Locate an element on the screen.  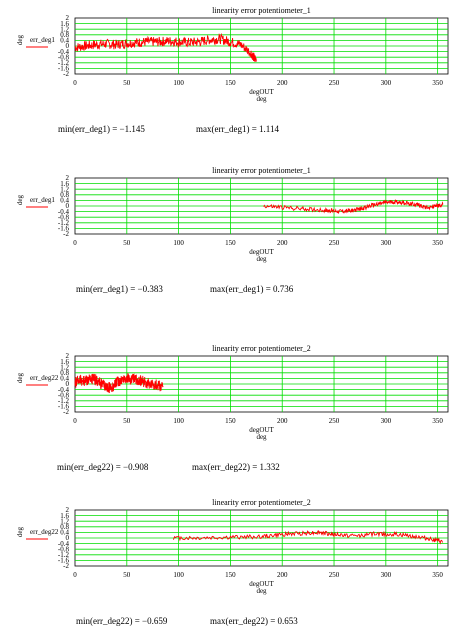
max-stat-3: max(err_deg22) = 1.332 is located at coordinates (236, 467).